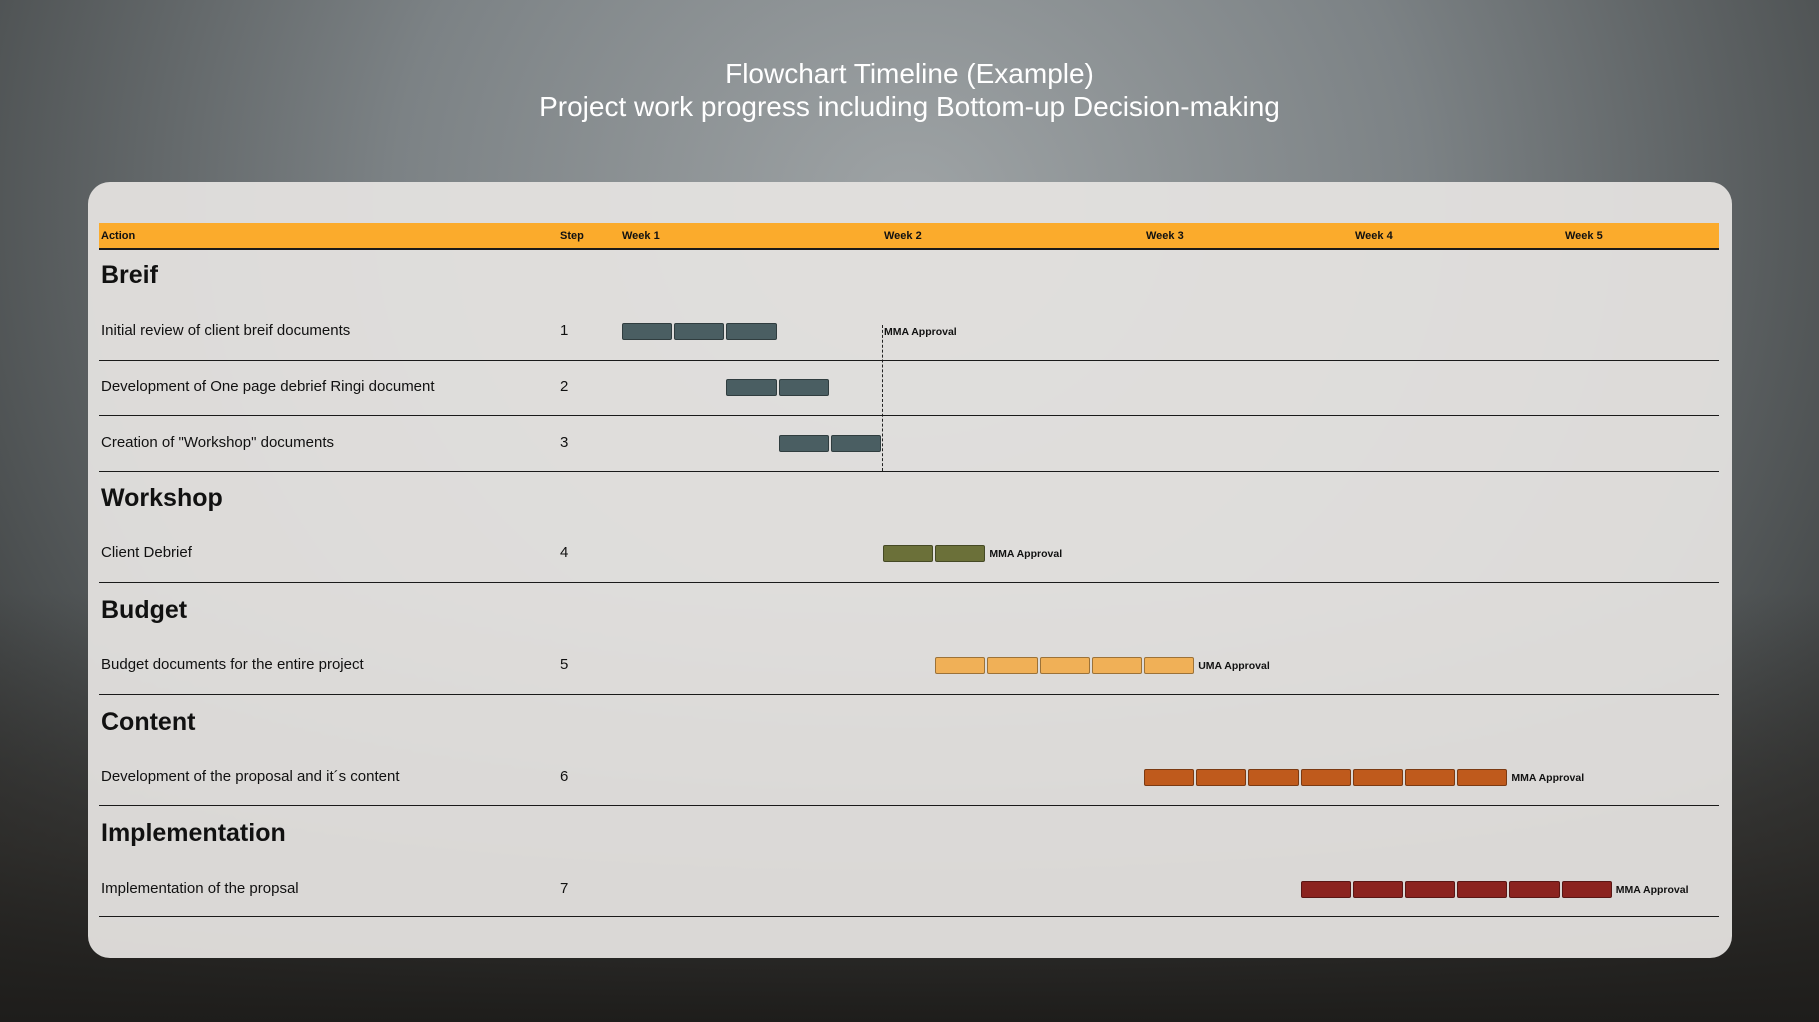 The height and width of the screenshot is (1022, 1819). Describe the element at coordinates (148, 722) in the screenshot. I see `section-title-content: Content` at that location.